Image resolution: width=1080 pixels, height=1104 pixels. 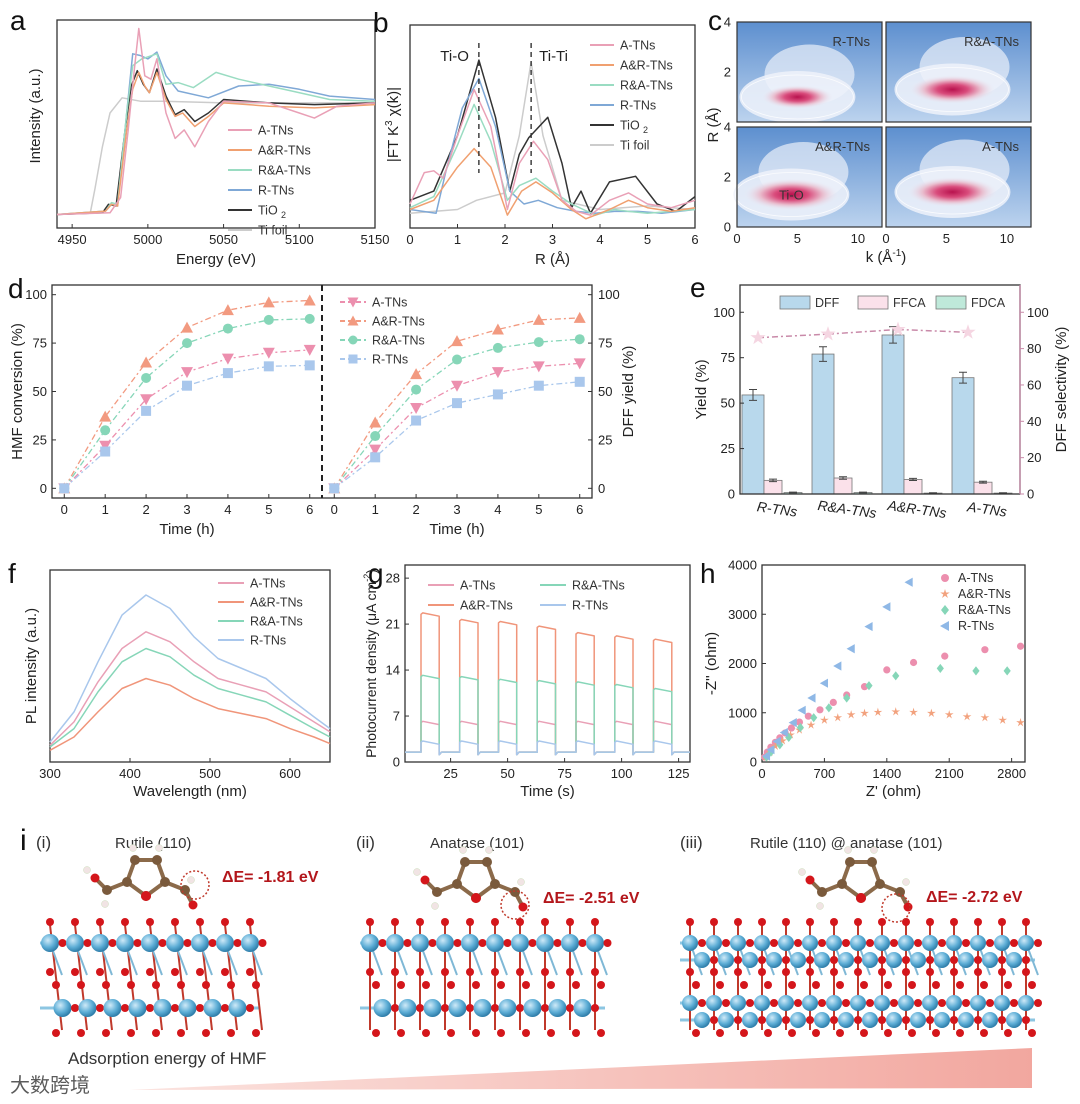 I want to click on series-line-a-tns, so click(x=216, y=121).